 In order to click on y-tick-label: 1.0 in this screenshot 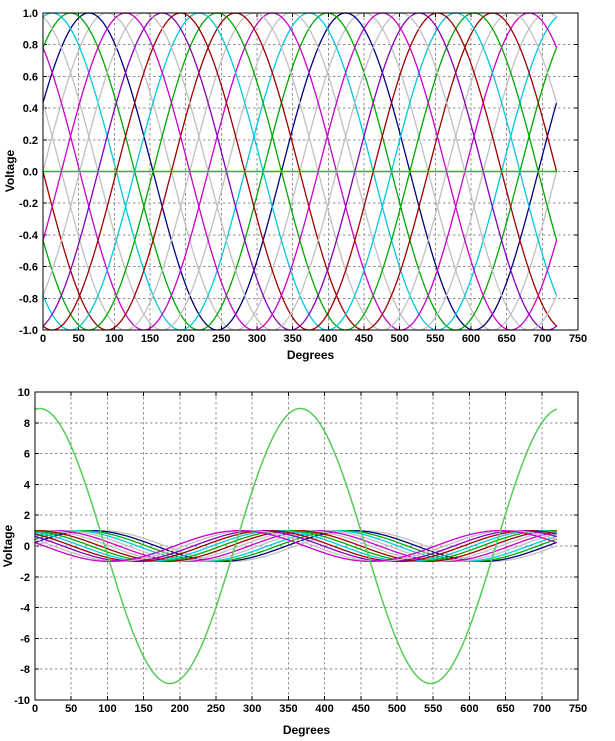, I will do `click(30, 14)`.